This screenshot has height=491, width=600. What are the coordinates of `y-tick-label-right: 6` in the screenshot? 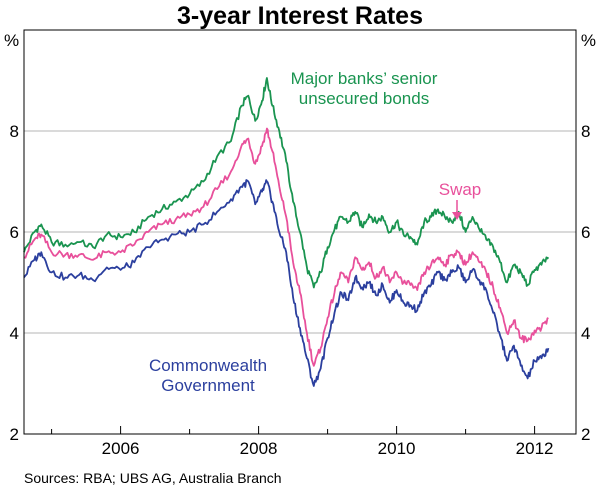 It's located at (585, 232).